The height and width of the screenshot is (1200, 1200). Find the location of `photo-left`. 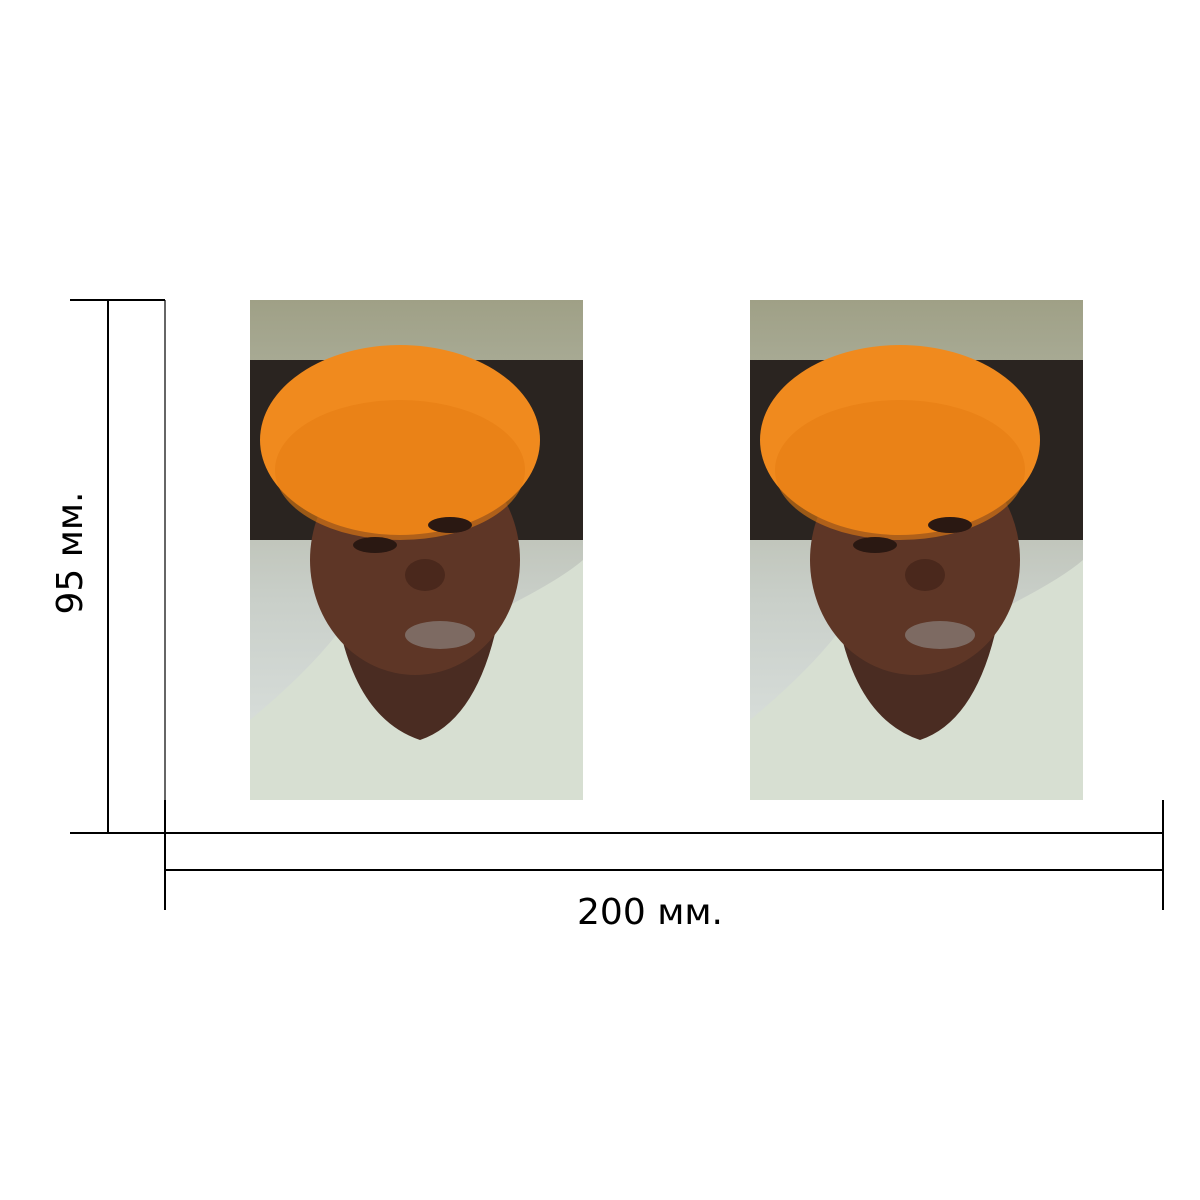

photo-left is located at coordinates (416, 550).